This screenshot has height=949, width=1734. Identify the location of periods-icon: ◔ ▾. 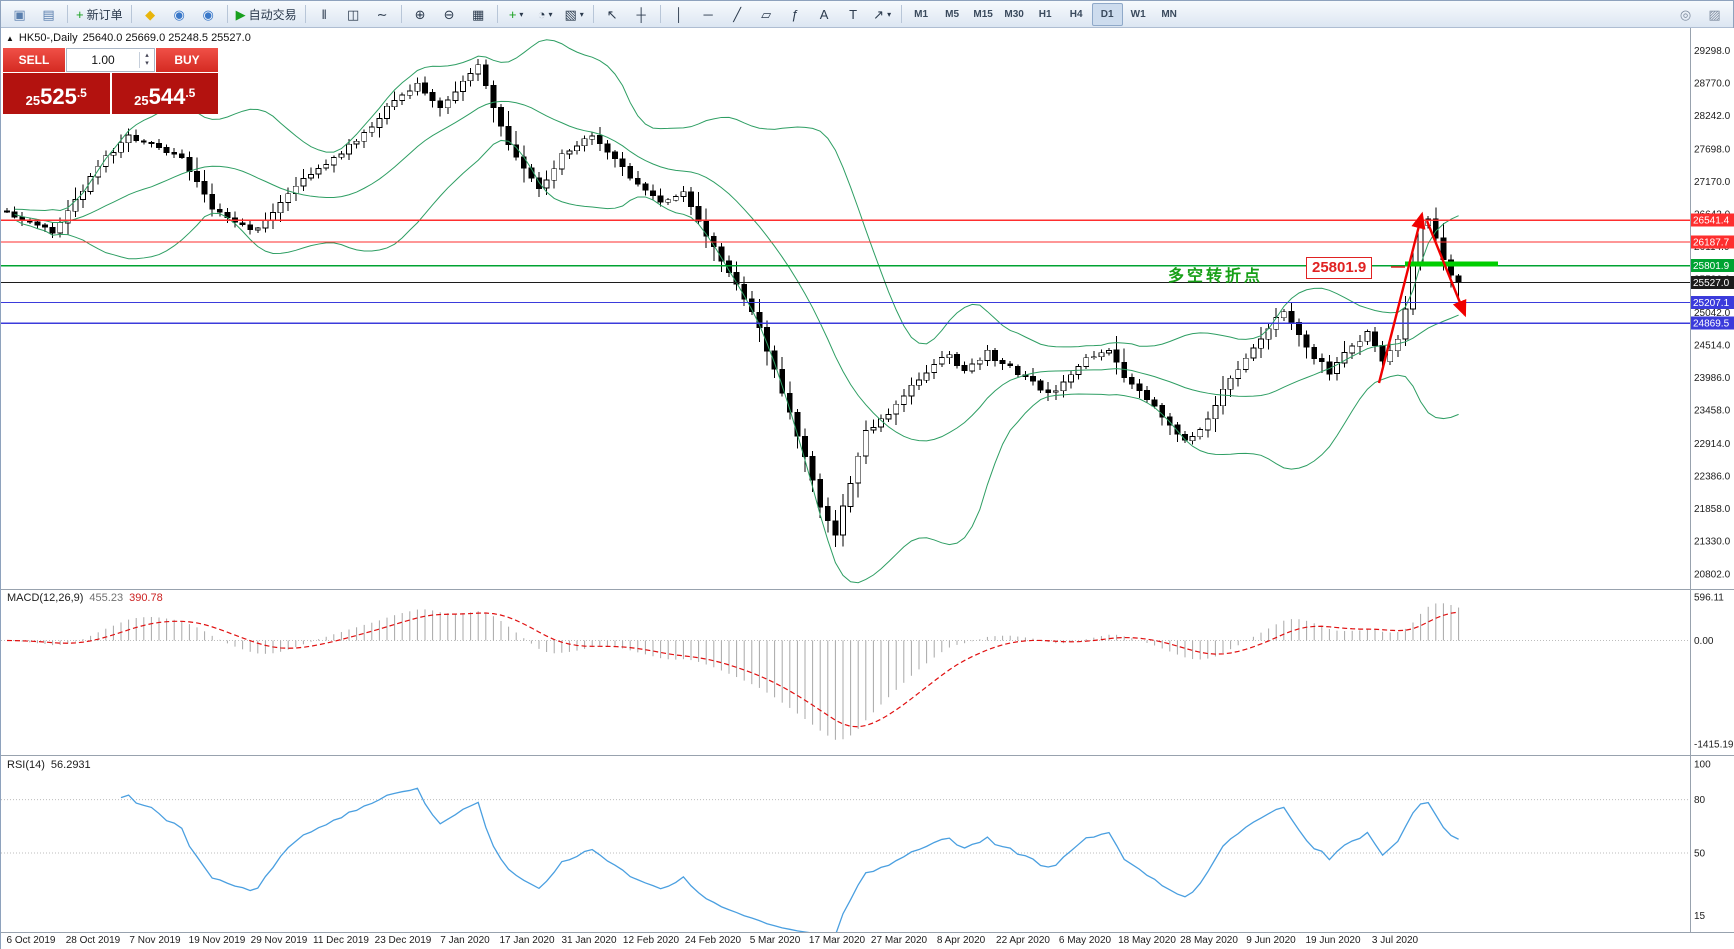
(545, 14).